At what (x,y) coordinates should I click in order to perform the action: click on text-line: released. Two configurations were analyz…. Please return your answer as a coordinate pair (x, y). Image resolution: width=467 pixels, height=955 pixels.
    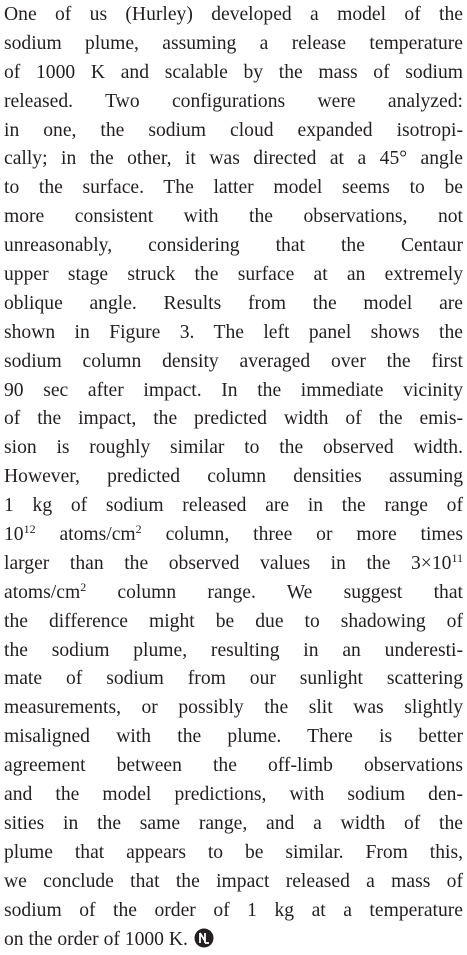
    Looking at the image, I should click on (233, 102).